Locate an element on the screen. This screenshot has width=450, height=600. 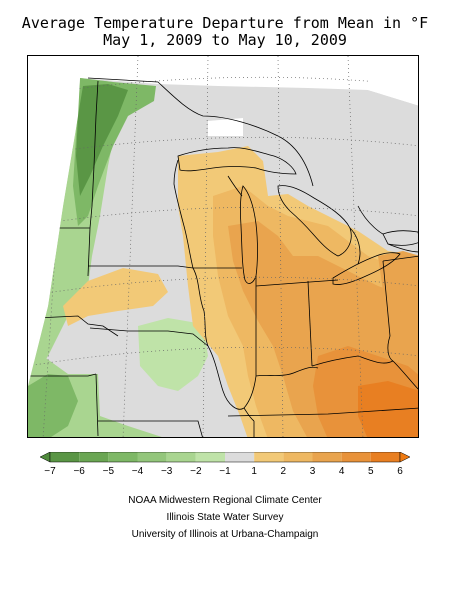
region-orange-deepest is located at coordinates (388, 409).